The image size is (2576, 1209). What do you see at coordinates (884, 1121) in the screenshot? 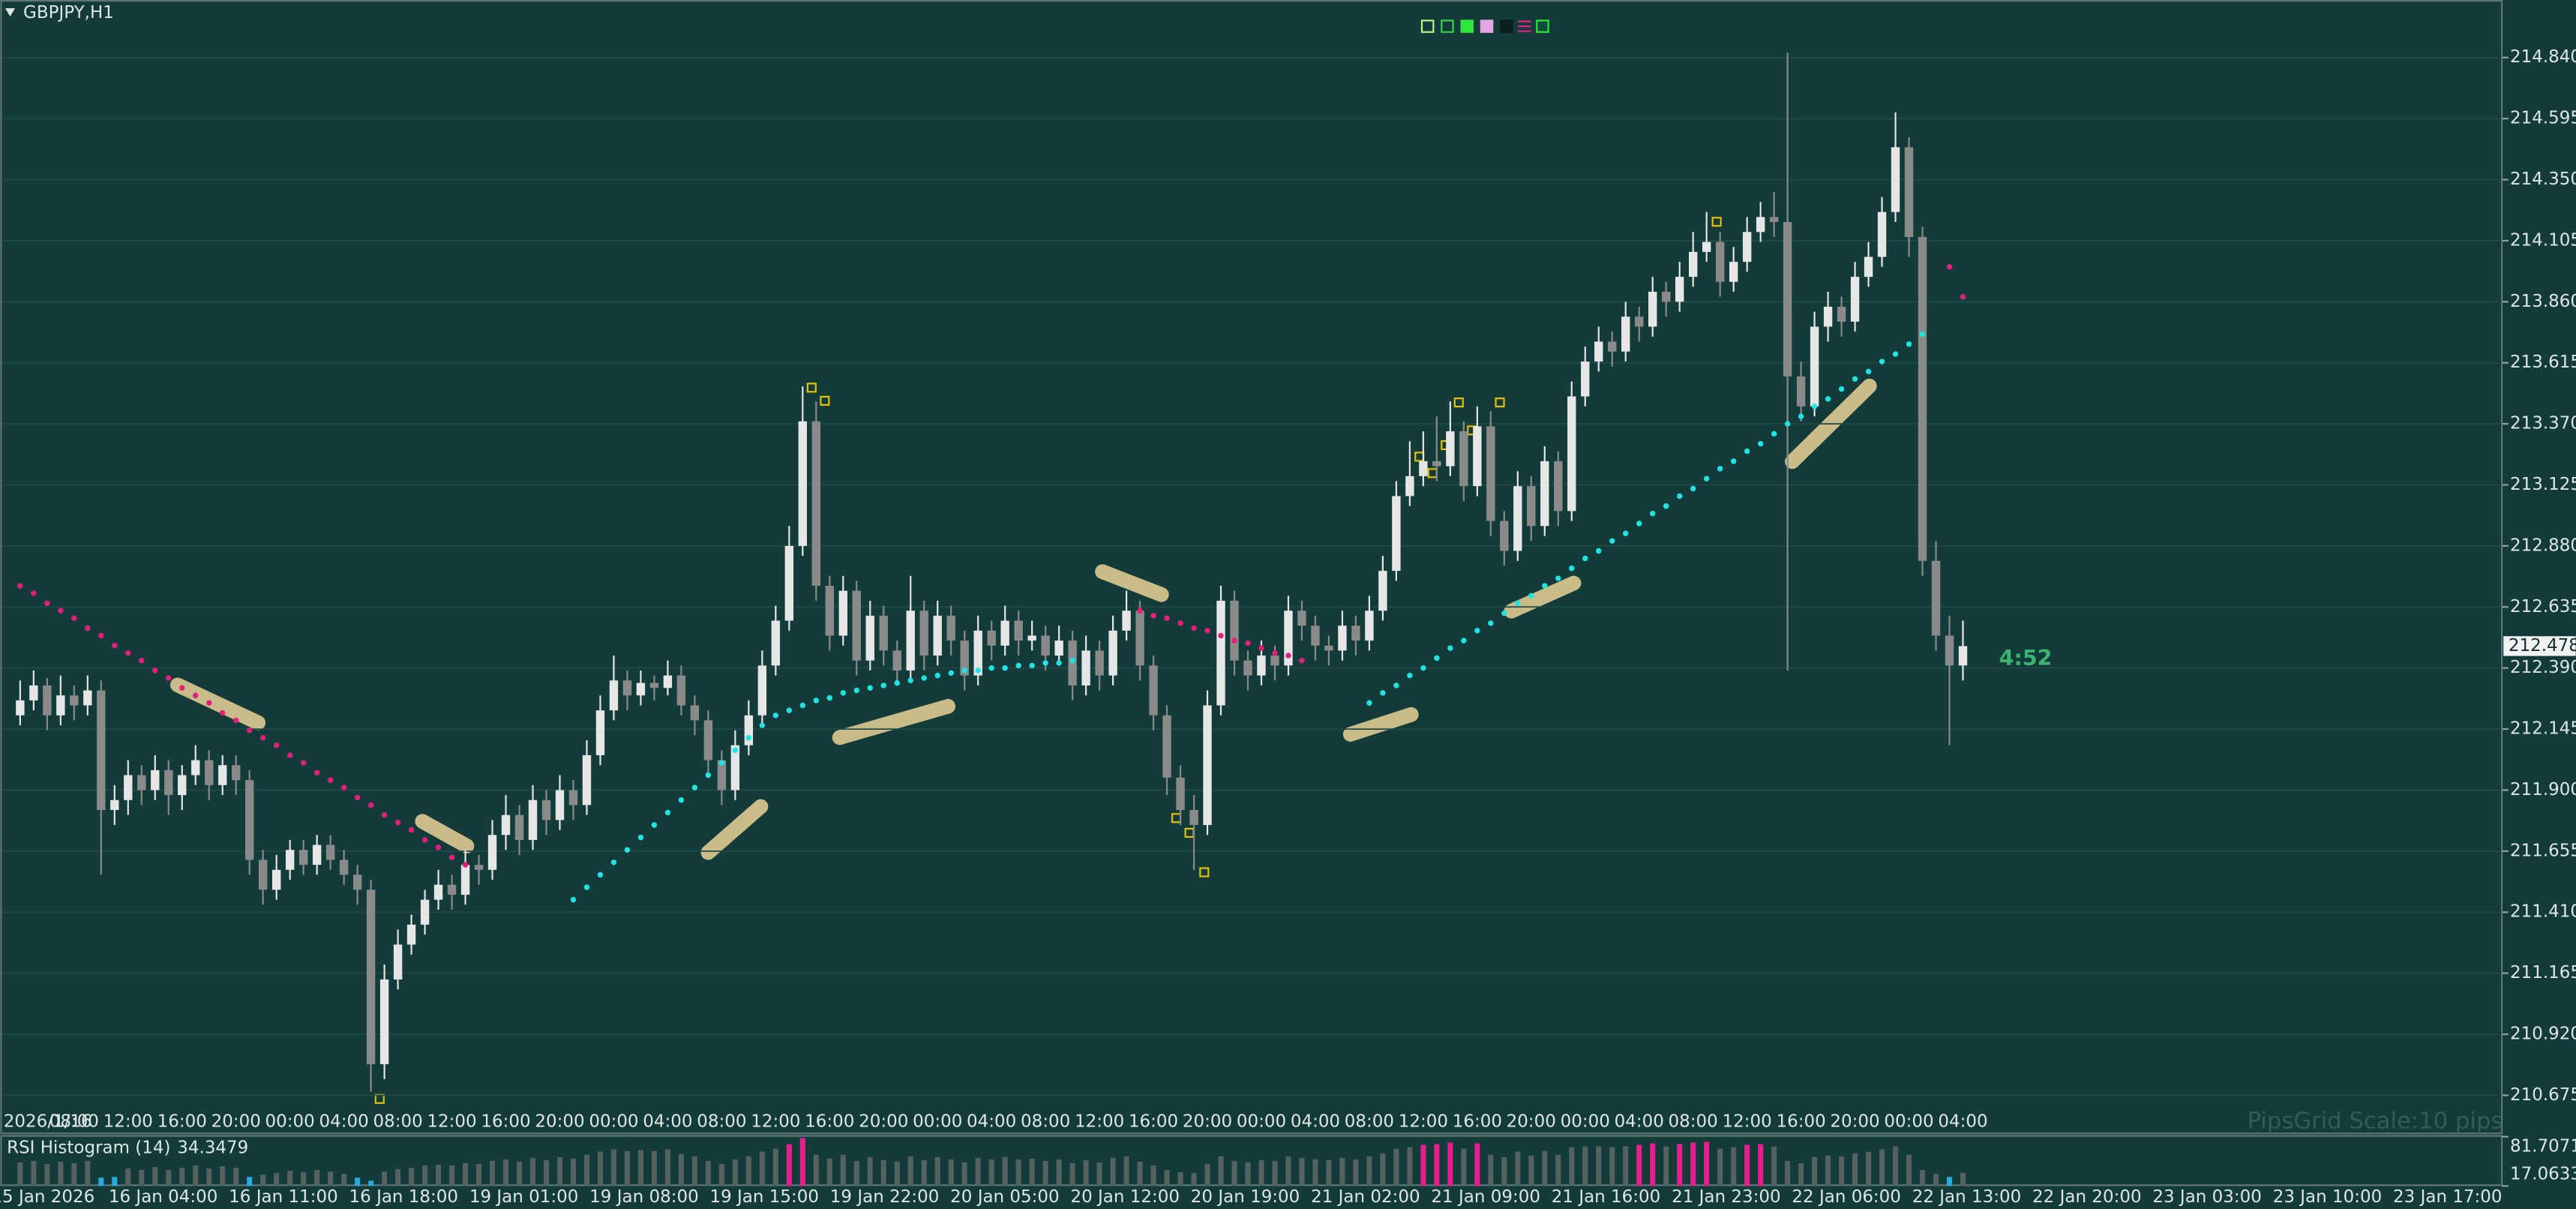
I see `x-tick-label: 20:00` at bounding box center [884, 1121].